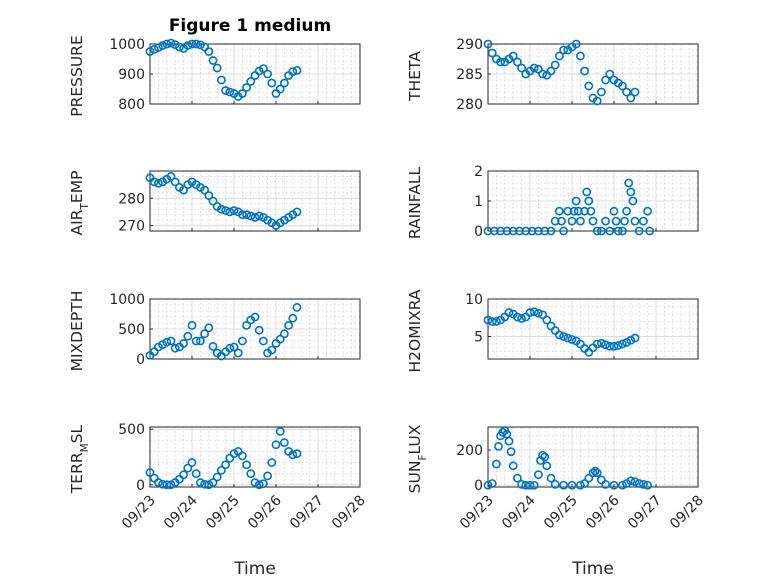 The image size is (778, 583). Describe the element at coordinates (131, 227) in the screenshot. I see `y-tick-label: 270` at that location.